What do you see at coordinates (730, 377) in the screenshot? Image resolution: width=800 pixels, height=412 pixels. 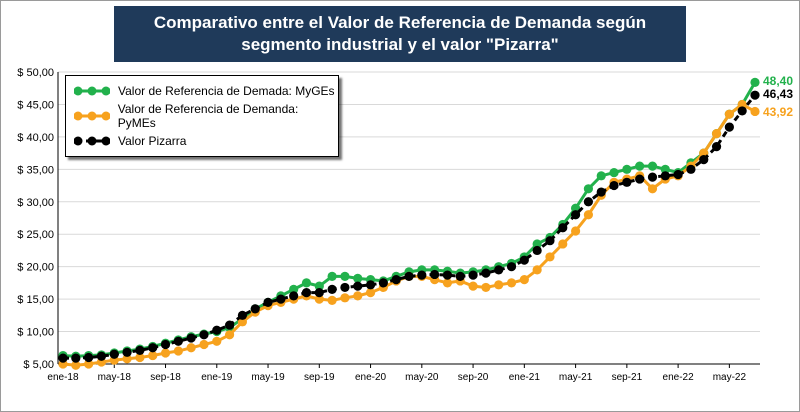 I see `x-tick-label: may-22` at bounding box center [730, 377].